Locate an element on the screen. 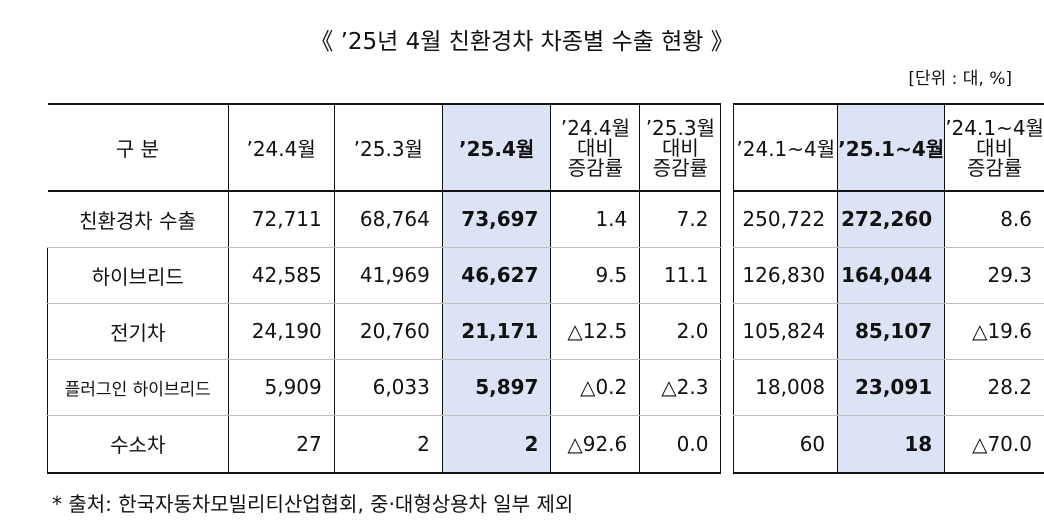  table-cell: 18 is located at coordinates (891, 444).